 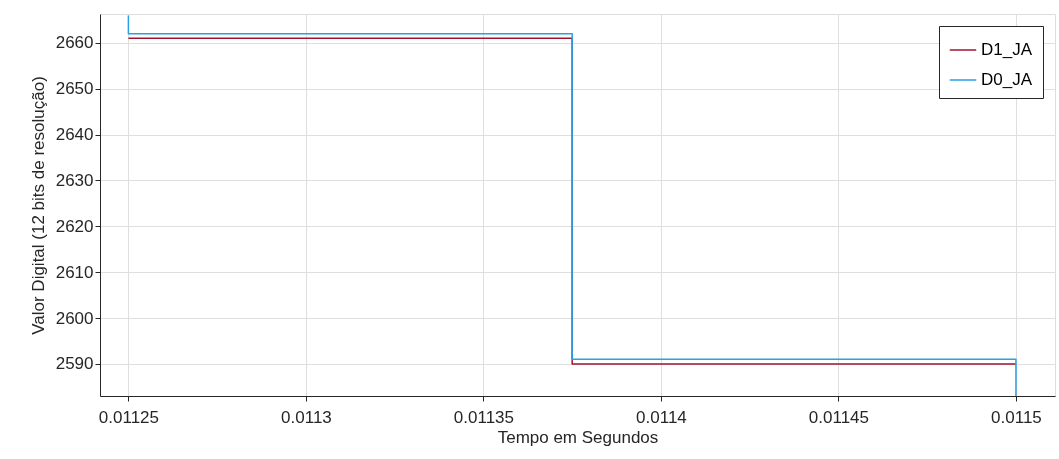 I want to click on x-tick-label: 0.0114, so click(x=661, y=417).